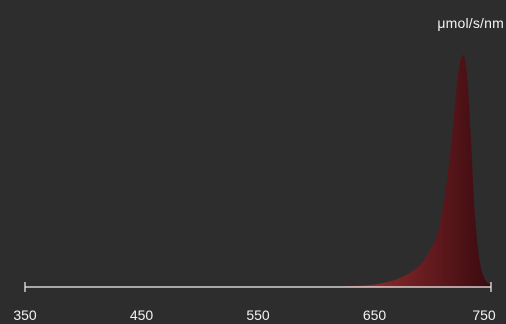 The width and height of the screenshot is (506, 324). Describe the element at coordinates (25, 315) in the screenshot. I see `x-tick-label: 350` at that location.